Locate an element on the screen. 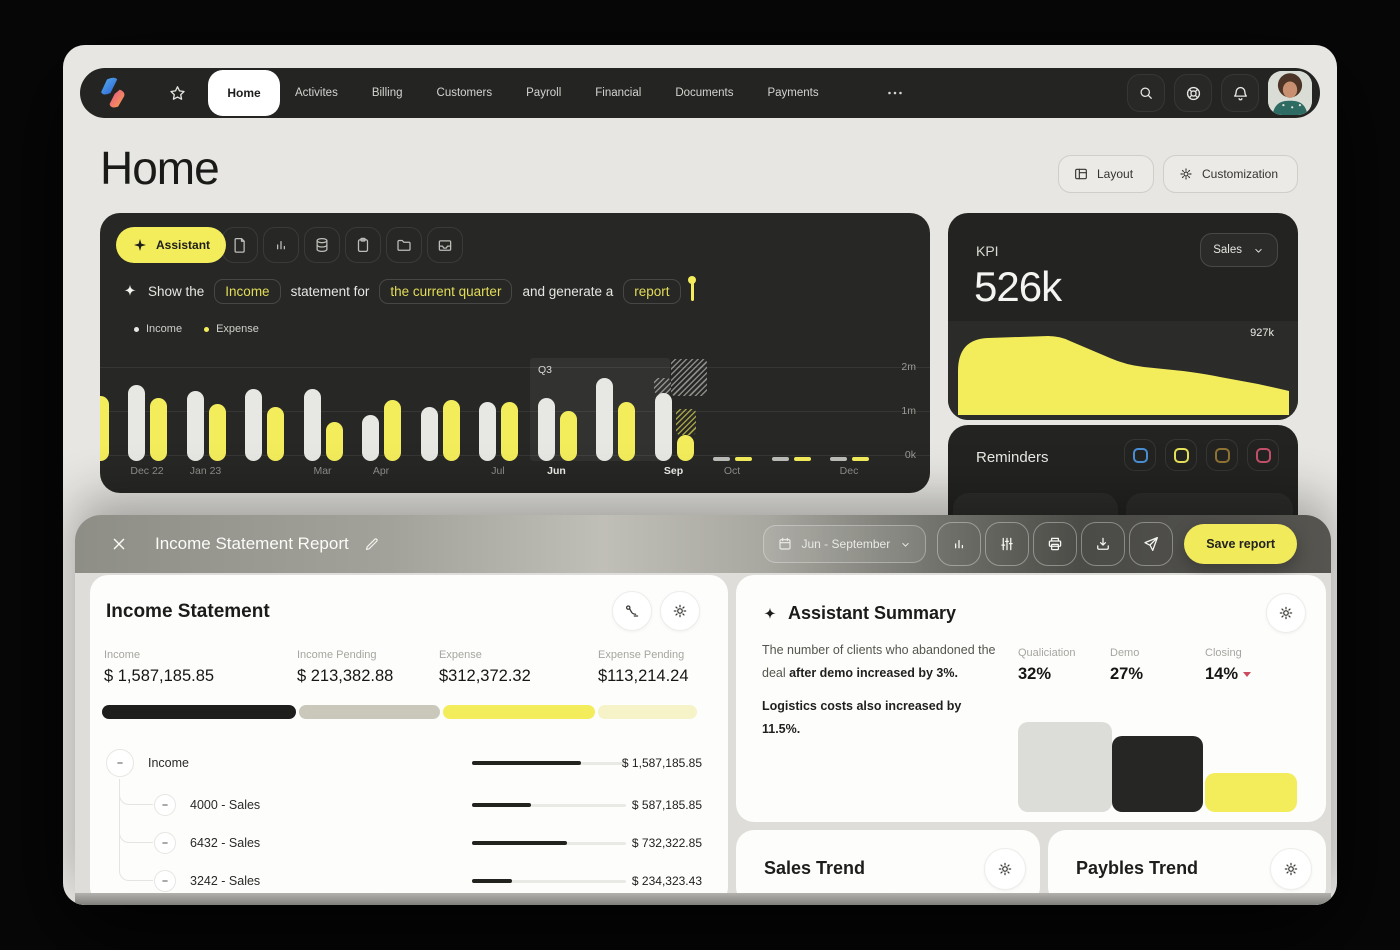 The height and width of the screenshot is (950, 1400). send-button is located at coordinates (1151, 544).